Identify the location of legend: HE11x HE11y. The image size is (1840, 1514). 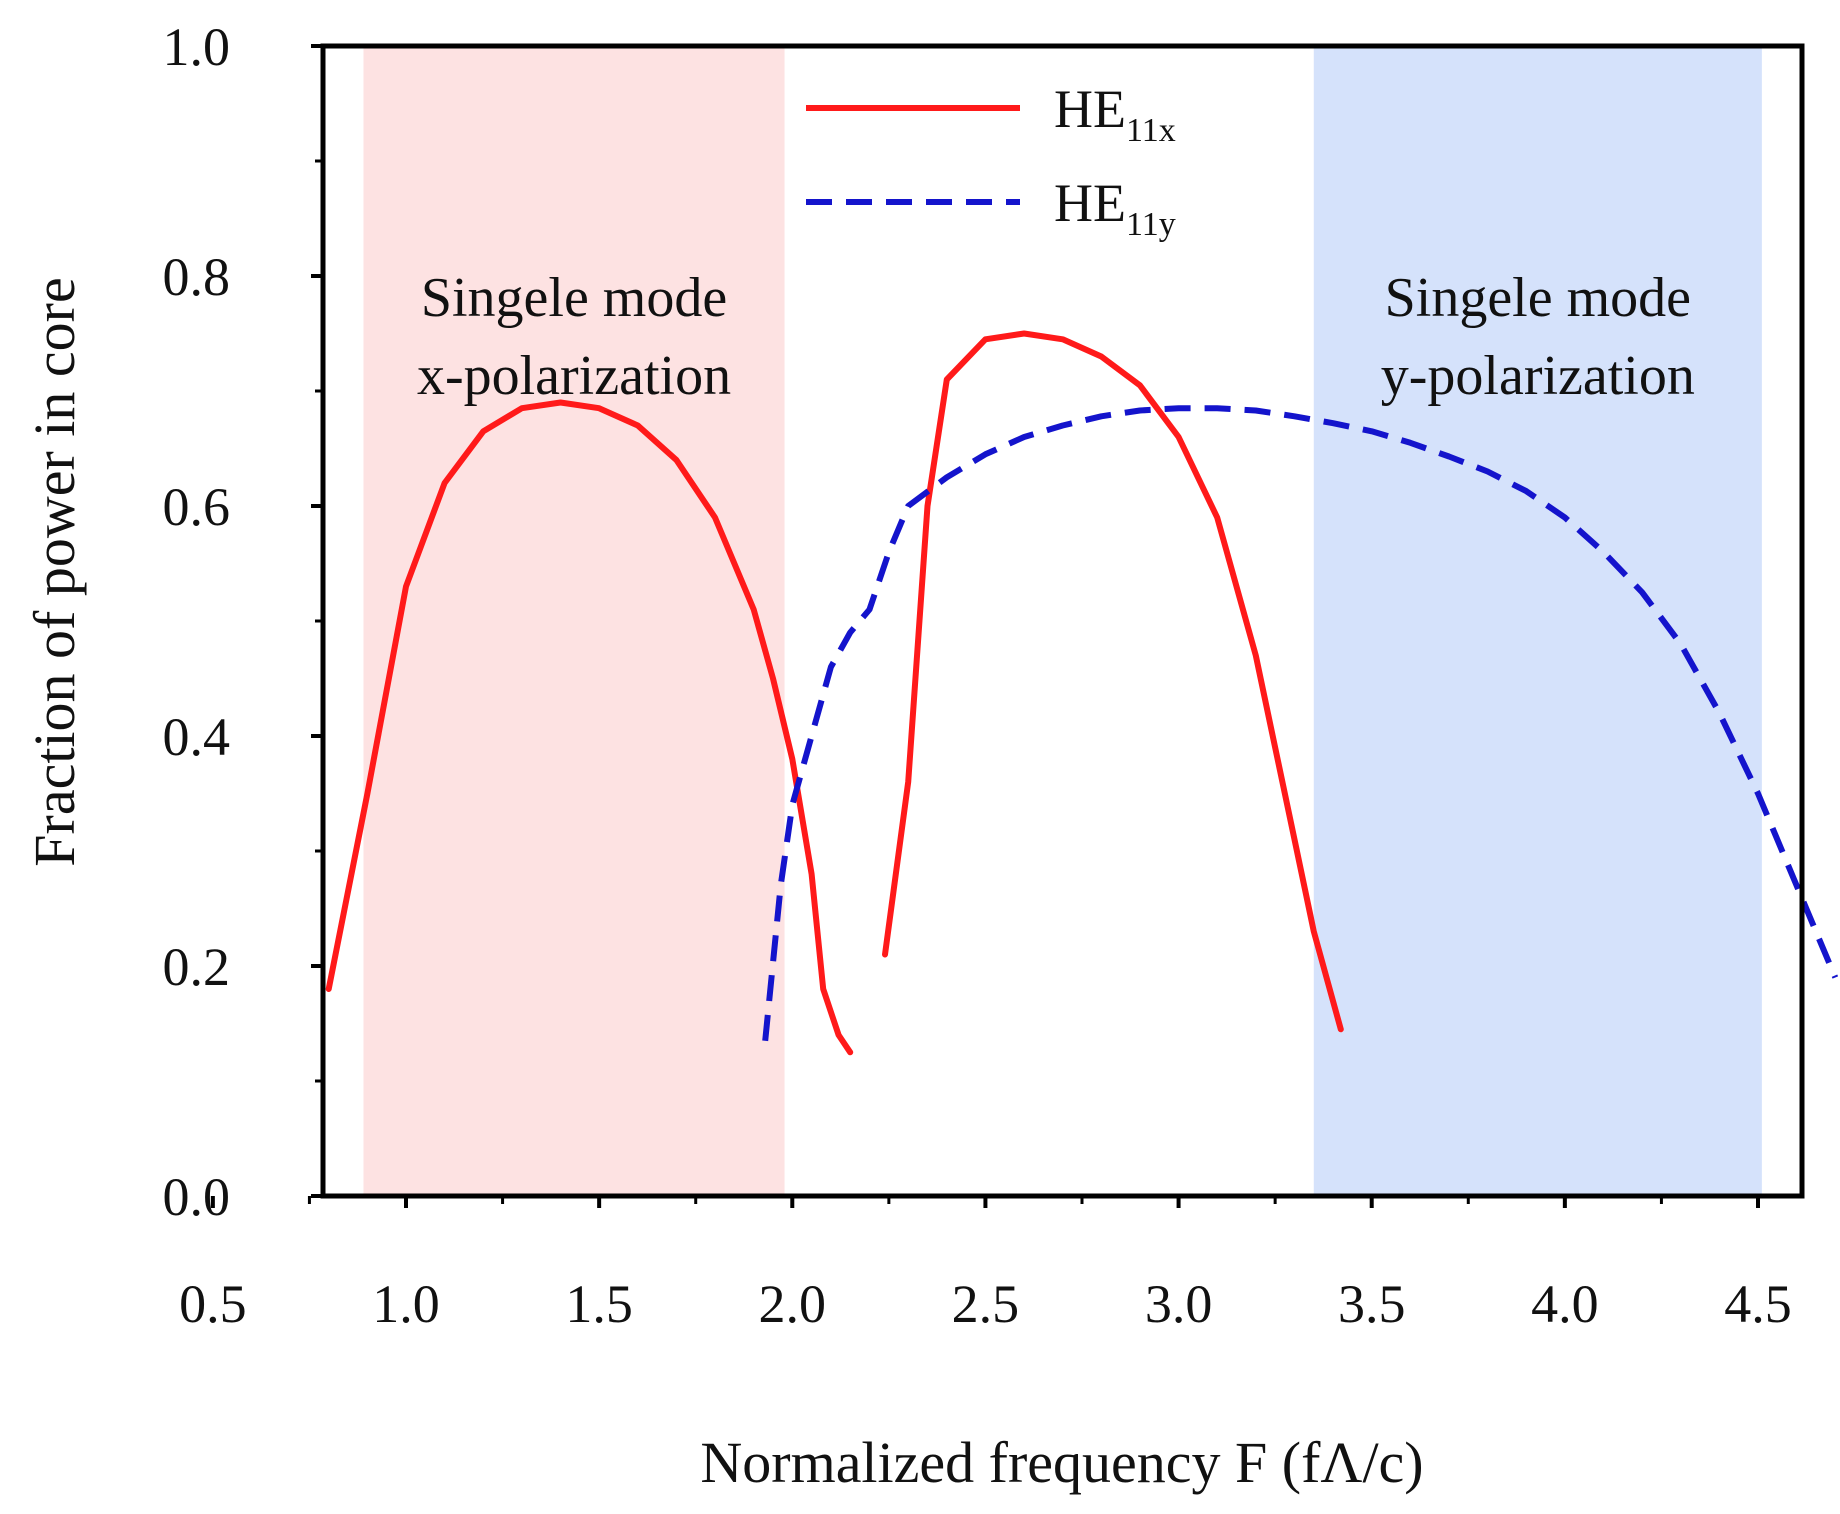
(991, 161).